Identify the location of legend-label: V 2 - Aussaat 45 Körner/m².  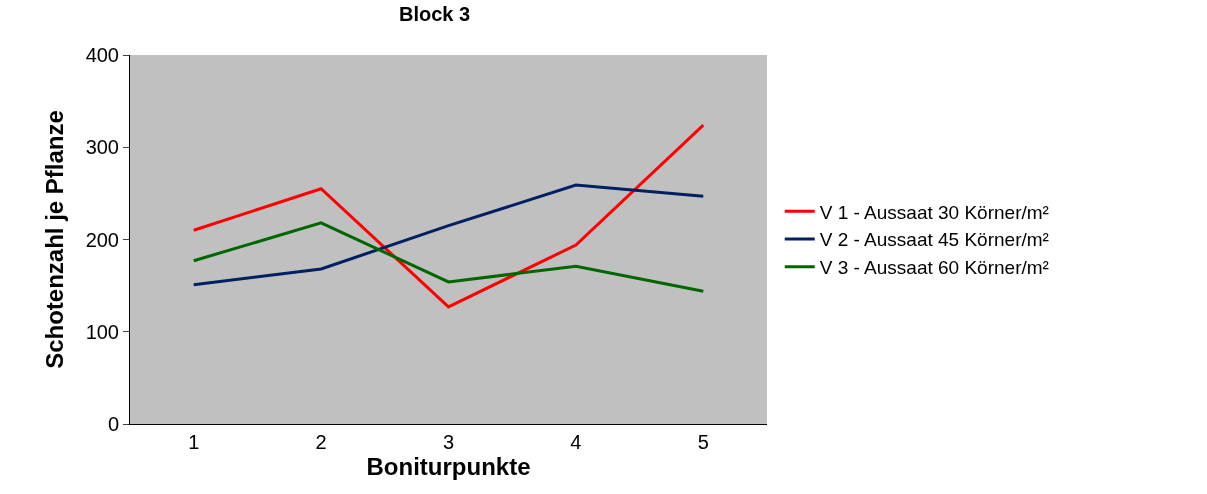
(934, 240).